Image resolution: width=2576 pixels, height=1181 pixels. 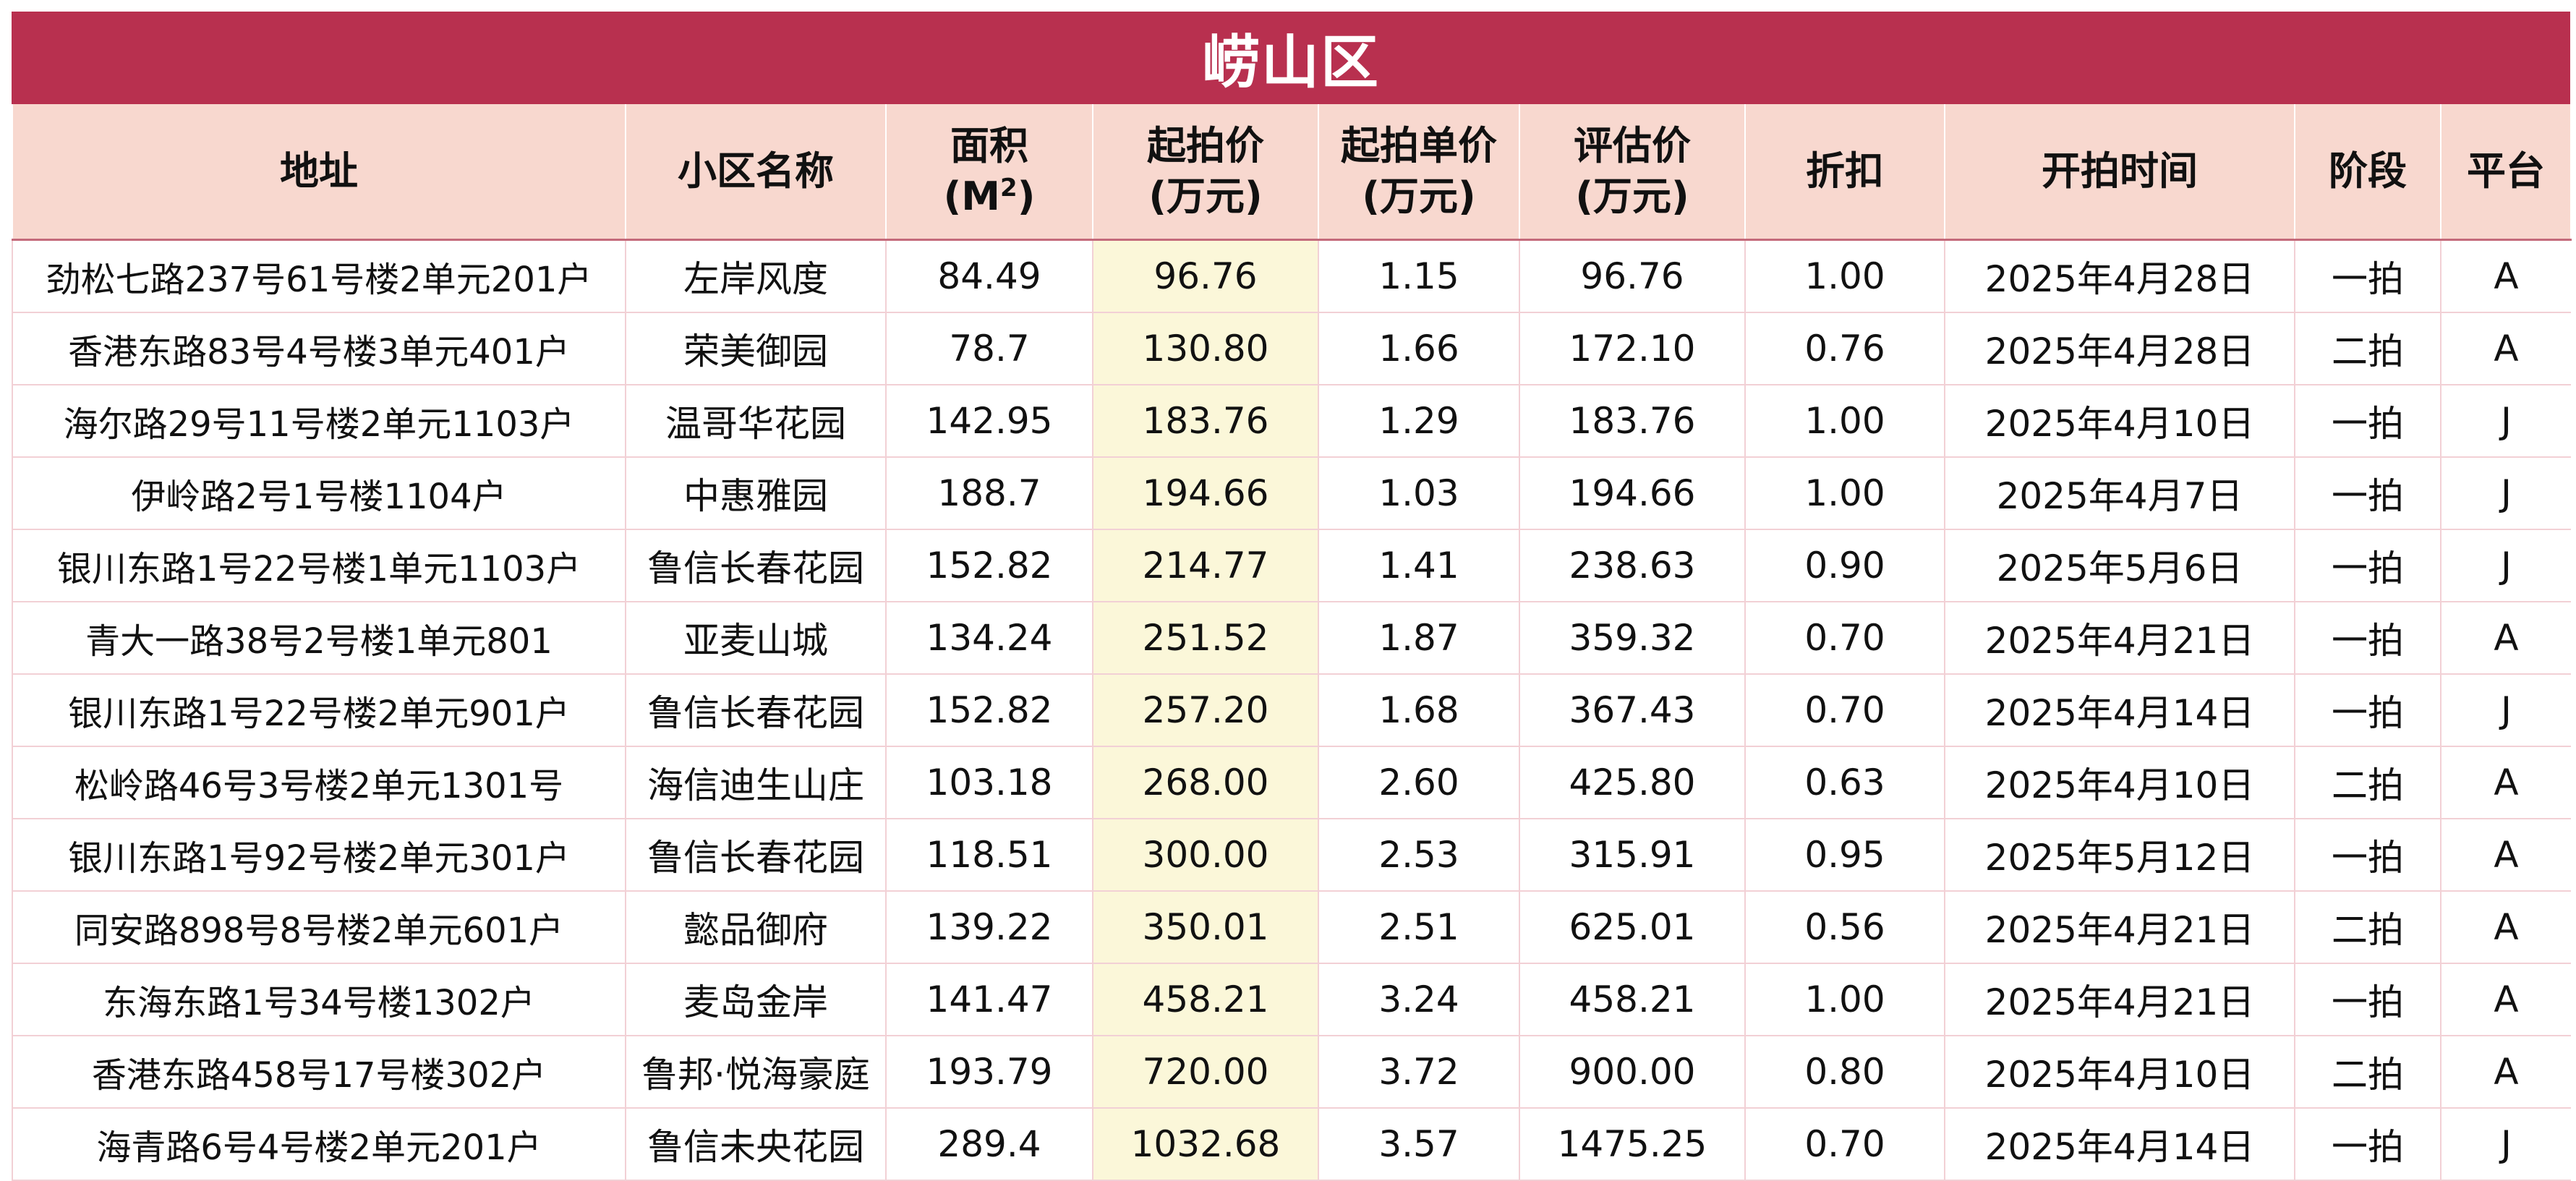 What do you see at coordinates (1844, 782) in the screenshot?
I see `cell-discount: 0.63` at bounding box center [1844, 782].